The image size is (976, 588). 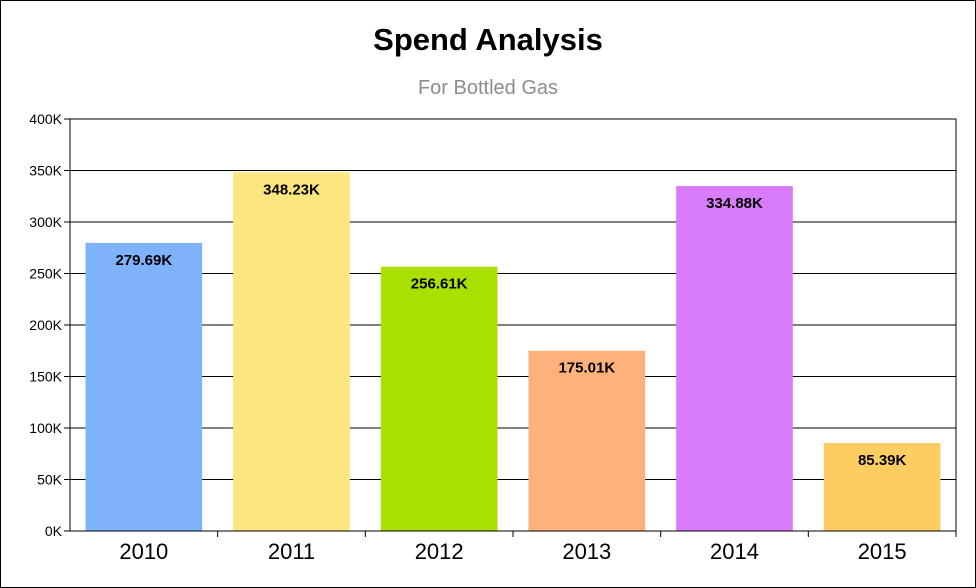 I want to click on chart-title: Spend Analysis, so click(x=488, y=39).